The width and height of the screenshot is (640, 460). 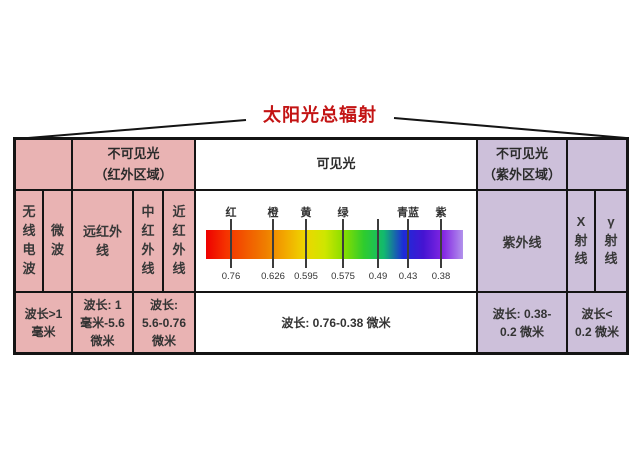 What do you see at coordinates (408, 276) in the screenshot?
I see `spectrum-wavelength-value: 0.43` at bounding box center [408, 276].